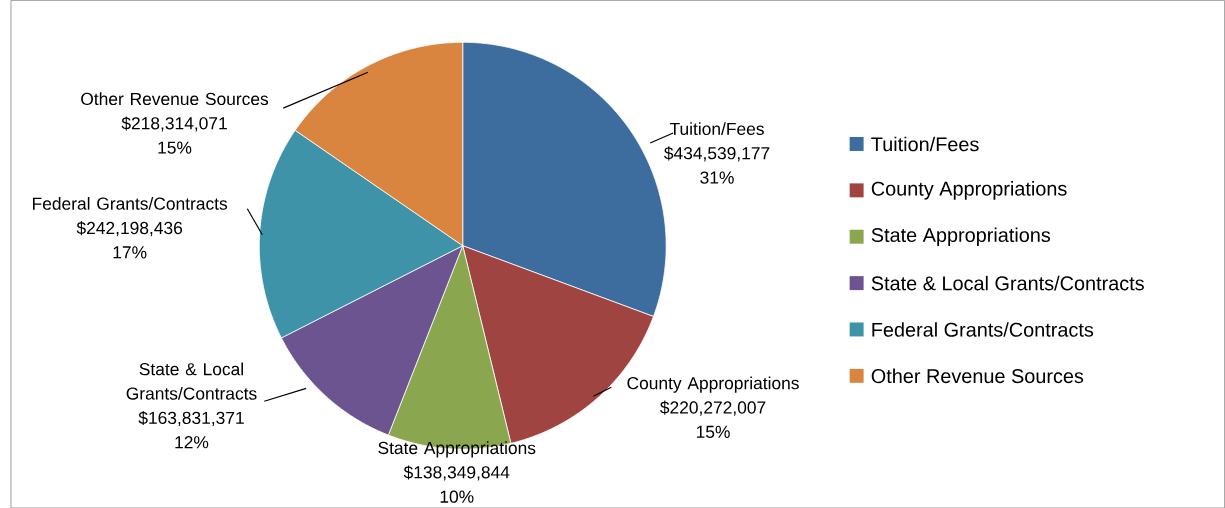 The image size is (1225, 508). What do you see at coordinates (717, 177) in the screenshot?
I see `text: 31%` at bounding box center [717, 177].